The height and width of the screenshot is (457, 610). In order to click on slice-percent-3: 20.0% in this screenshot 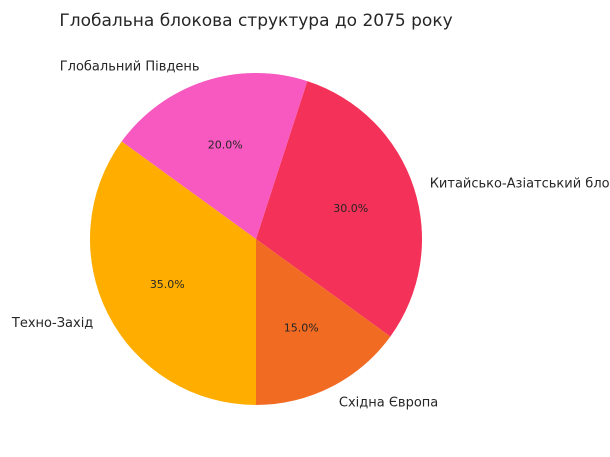, I will do `click(225, 144)`.